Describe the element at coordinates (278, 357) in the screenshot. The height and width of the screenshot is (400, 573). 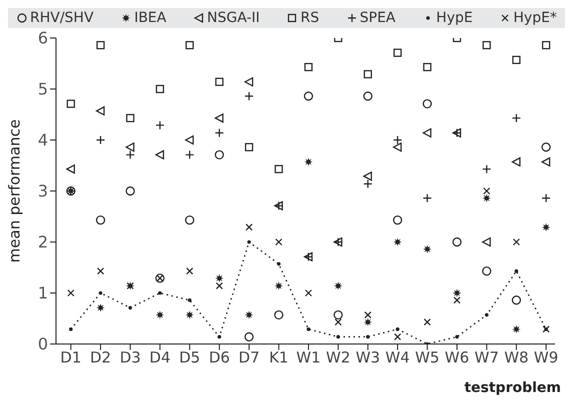
I see `x-tick-label: K1` at that location.